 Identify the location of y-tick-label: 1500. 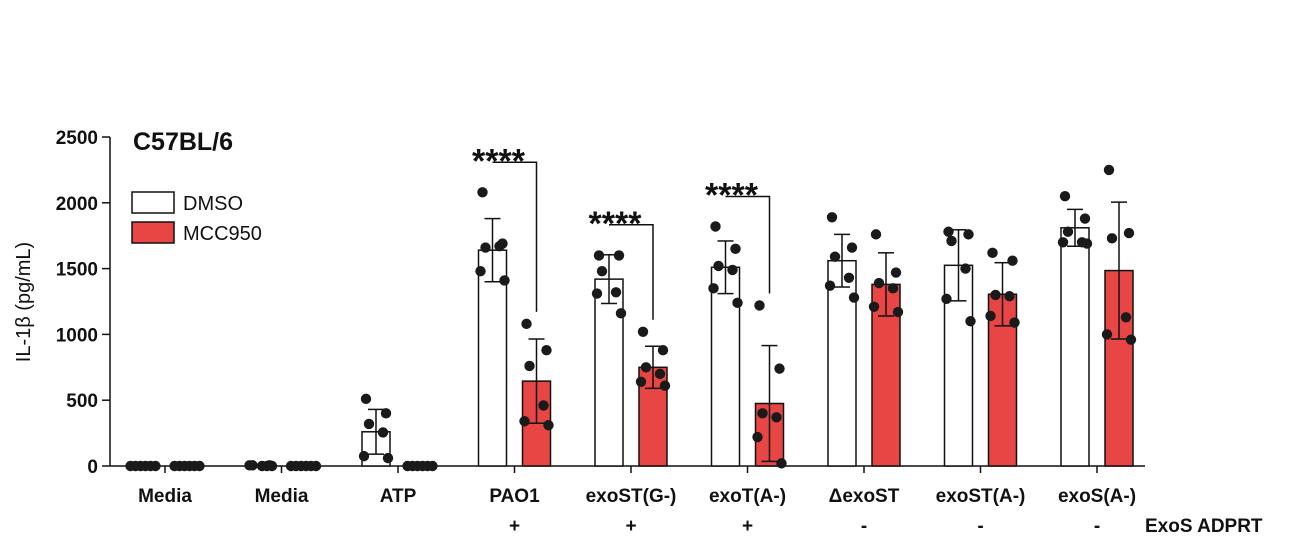
(77, 270).